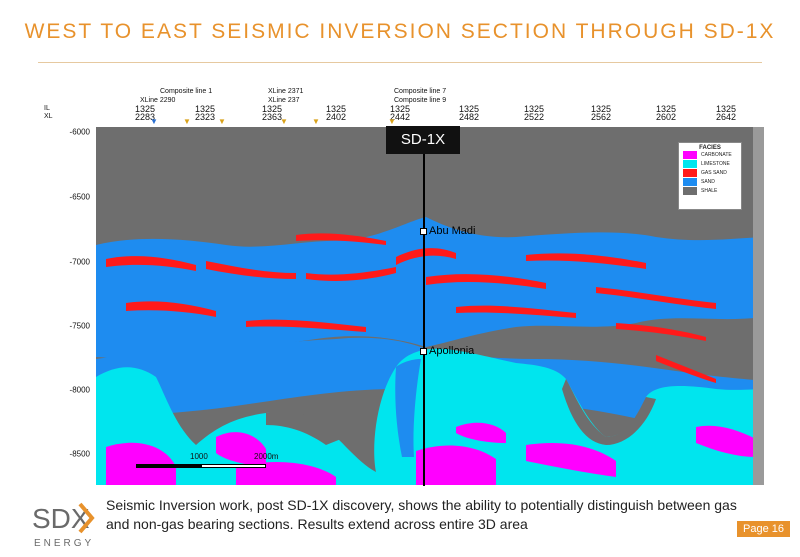 The image size is (800, 557). I want to click on legend-label: SAND, so click(708, 182).